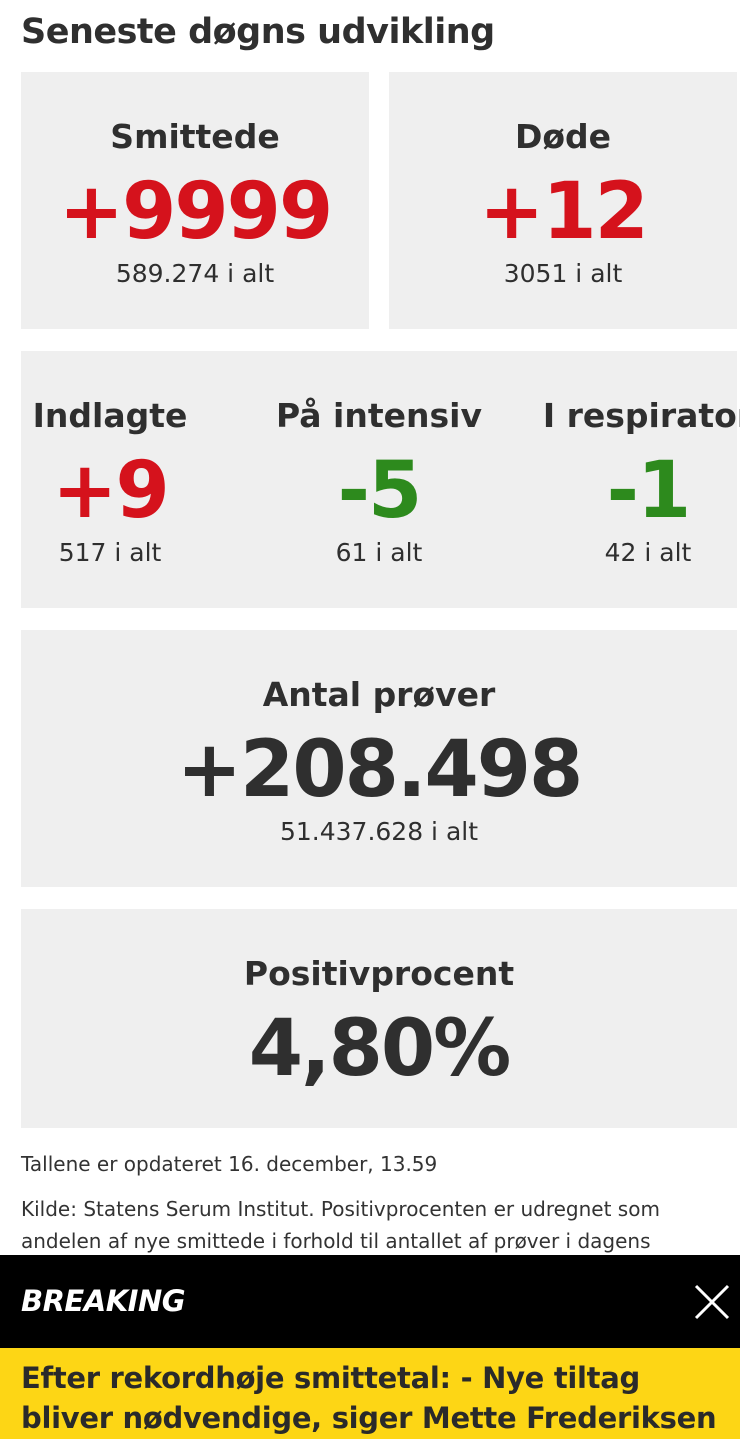 The image size is (740, 1439). What do you see at coordinates (370, 1301) in the screenshot?
I see `breaking-bar: BREAKING` at bounding box center [370, 1301].